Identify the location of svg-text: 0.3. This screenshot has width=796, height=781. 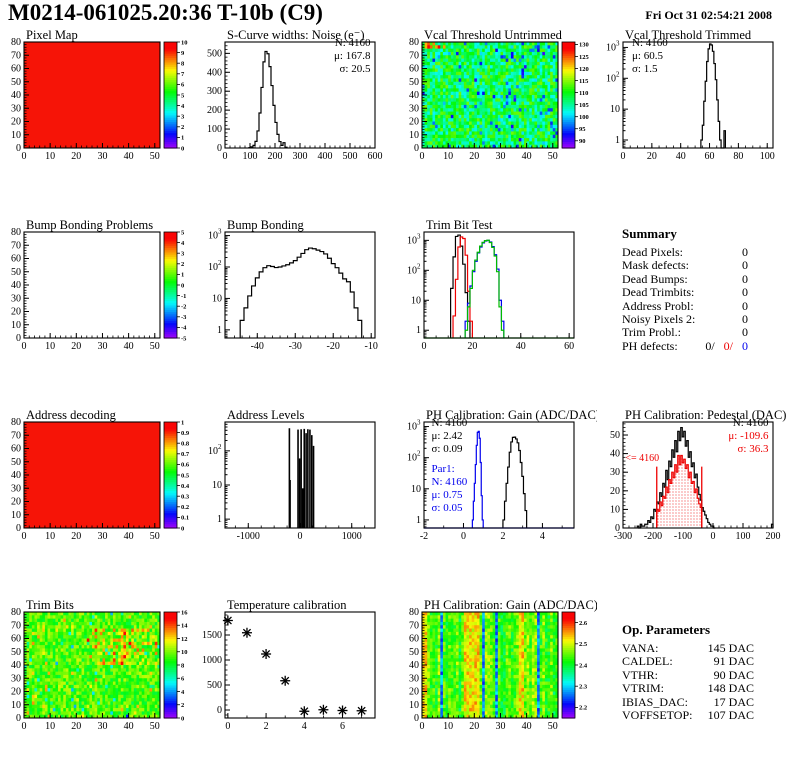
(185, 497).